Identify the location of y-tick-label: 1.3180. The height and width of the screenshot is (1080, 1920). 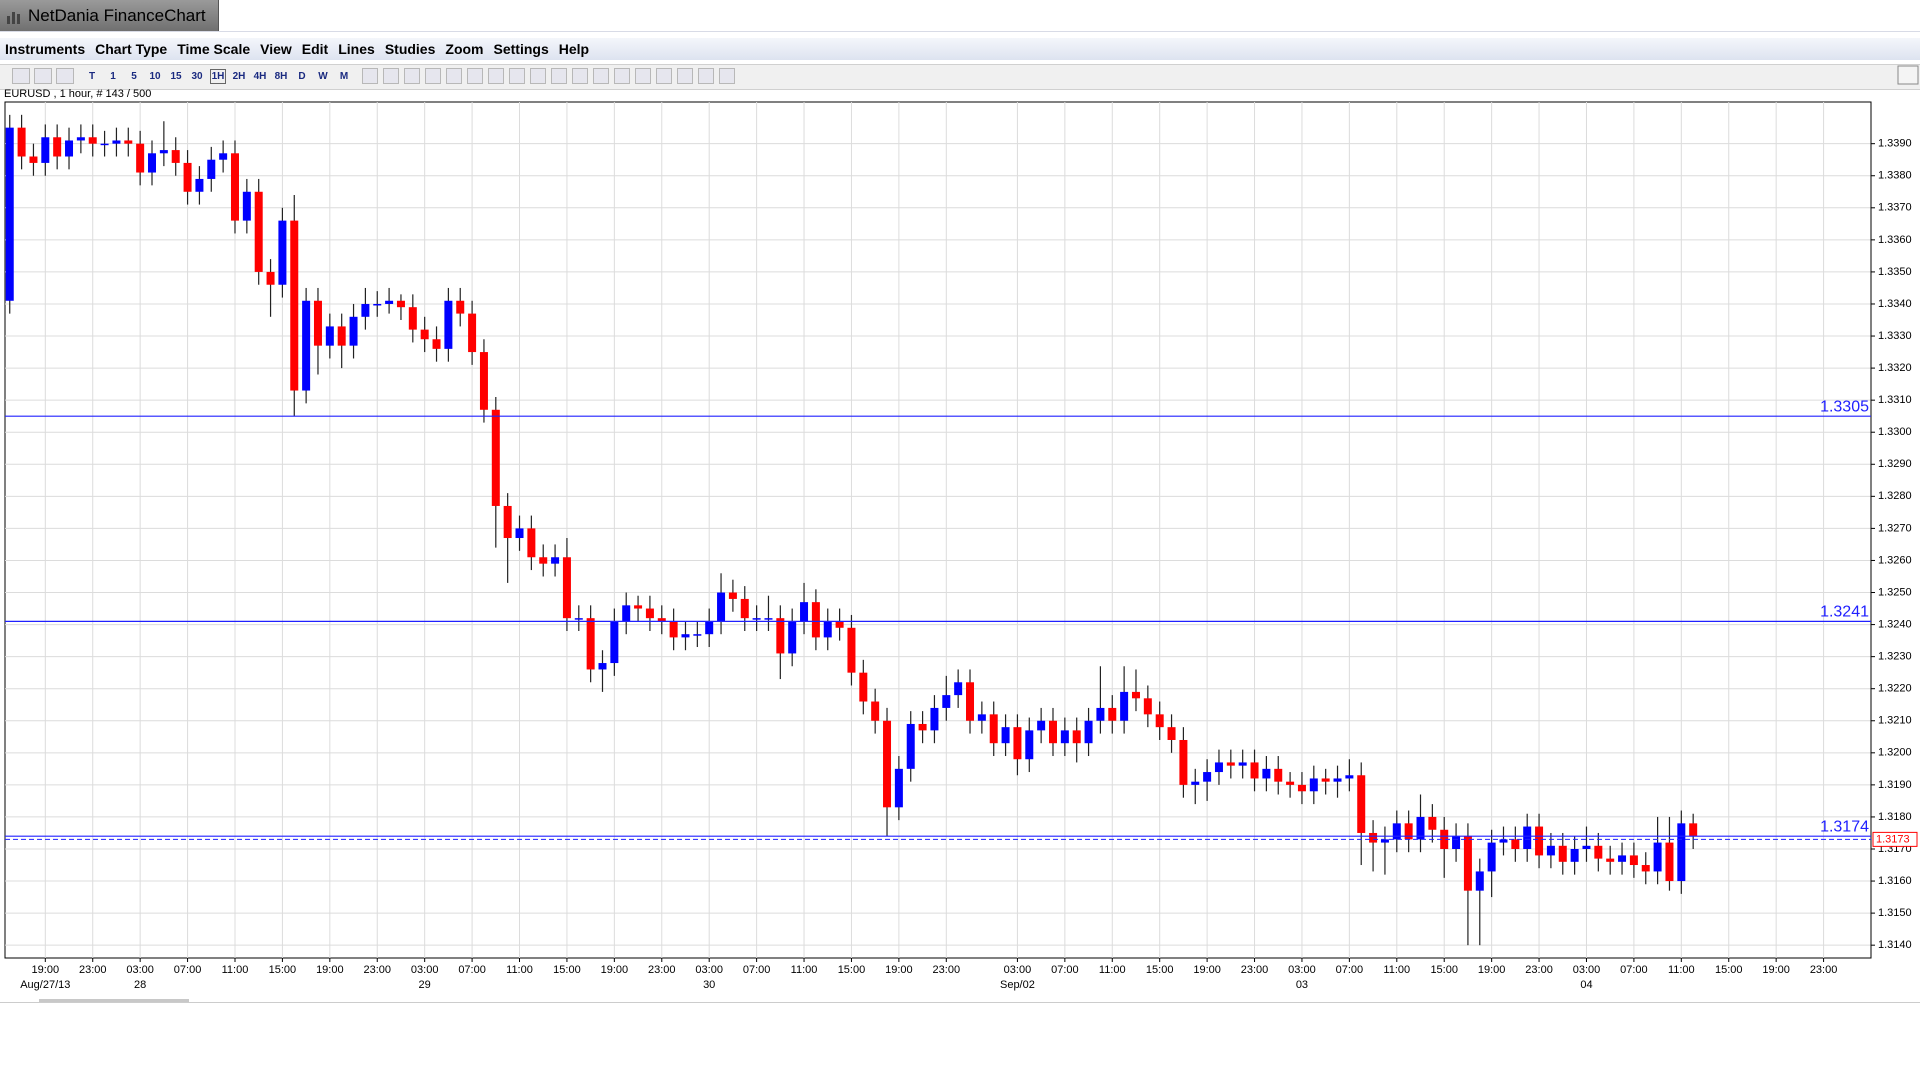
(1895, 817).